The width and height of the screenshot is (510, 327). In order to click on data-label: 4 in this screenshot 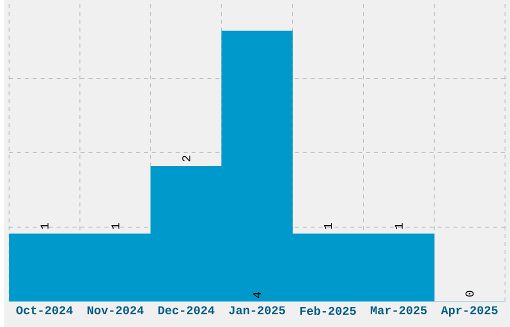, I will do `click(257, 295)`.